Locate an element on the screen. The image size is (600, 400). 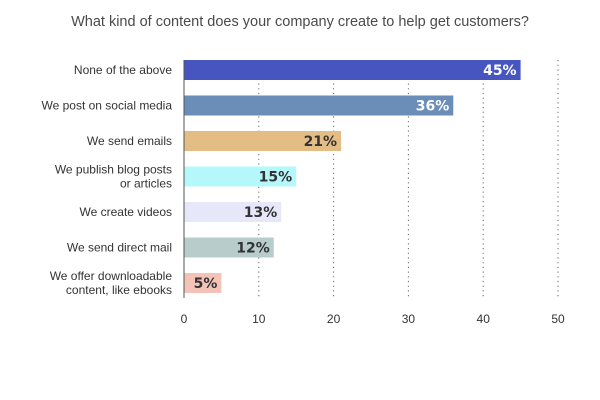
x-tick-label: 0 is located at coordinates (184, 319).